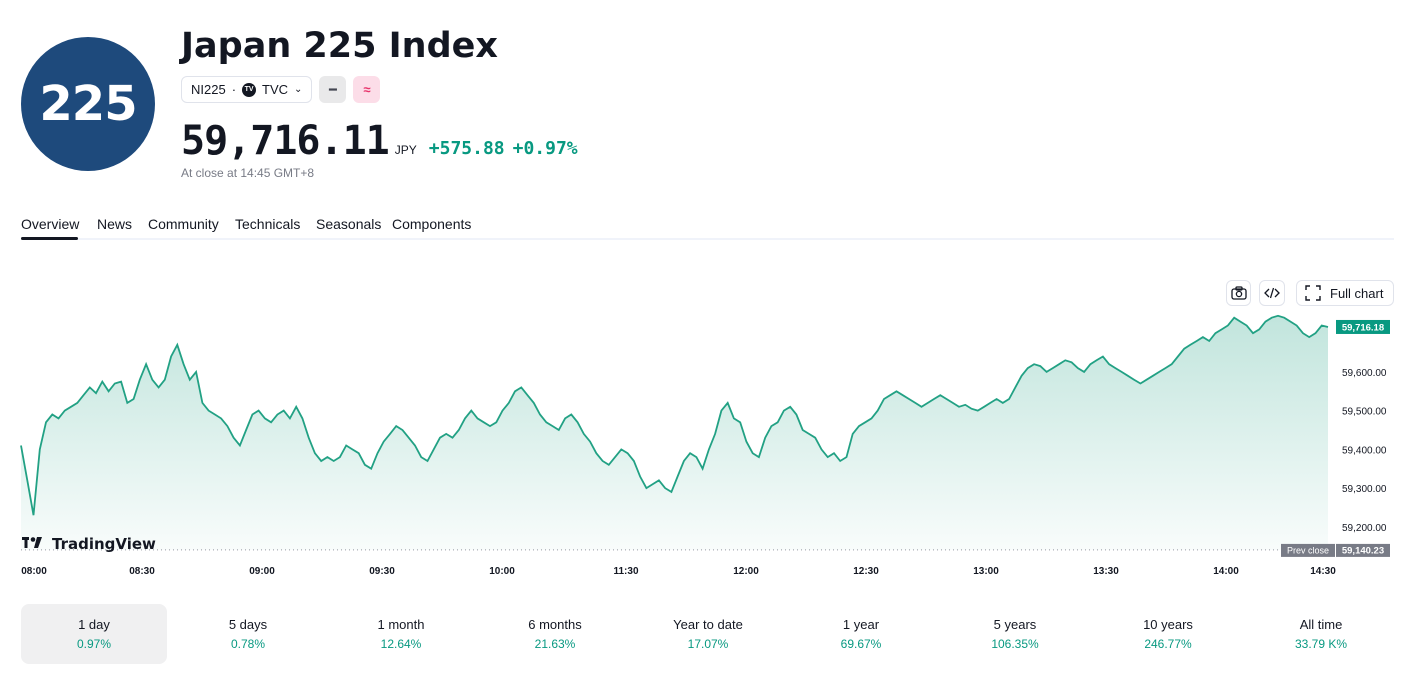  Describe the element at coordinates (285, 141) in the screenshot. I see `last-price: 59,716.11` at that location.